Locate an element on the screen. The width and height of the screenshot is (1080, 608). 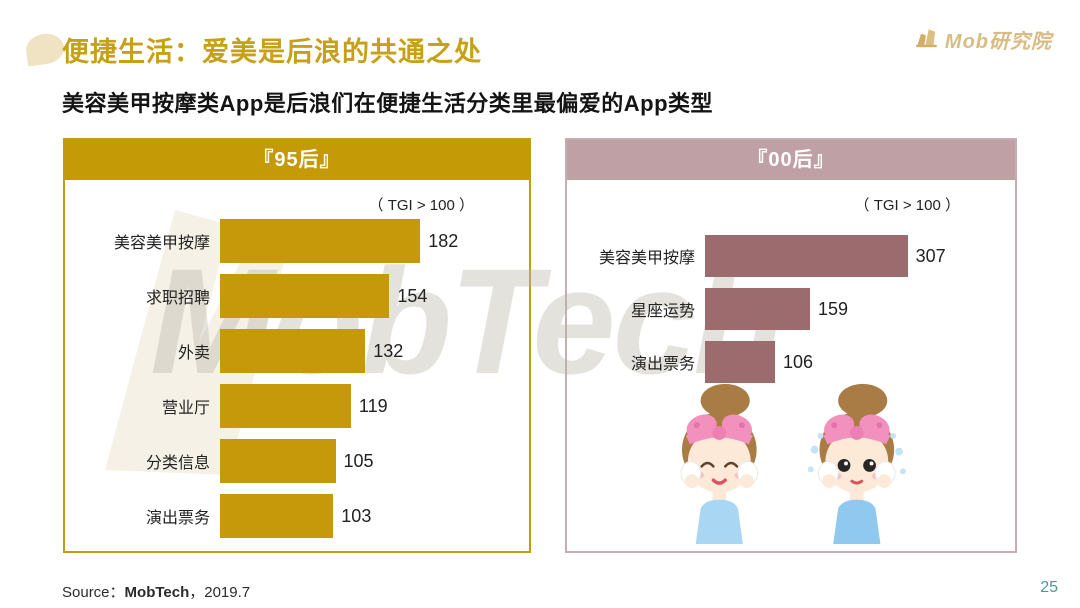
brand-logo: Mob研究院 is located at coordinates (983, 39).